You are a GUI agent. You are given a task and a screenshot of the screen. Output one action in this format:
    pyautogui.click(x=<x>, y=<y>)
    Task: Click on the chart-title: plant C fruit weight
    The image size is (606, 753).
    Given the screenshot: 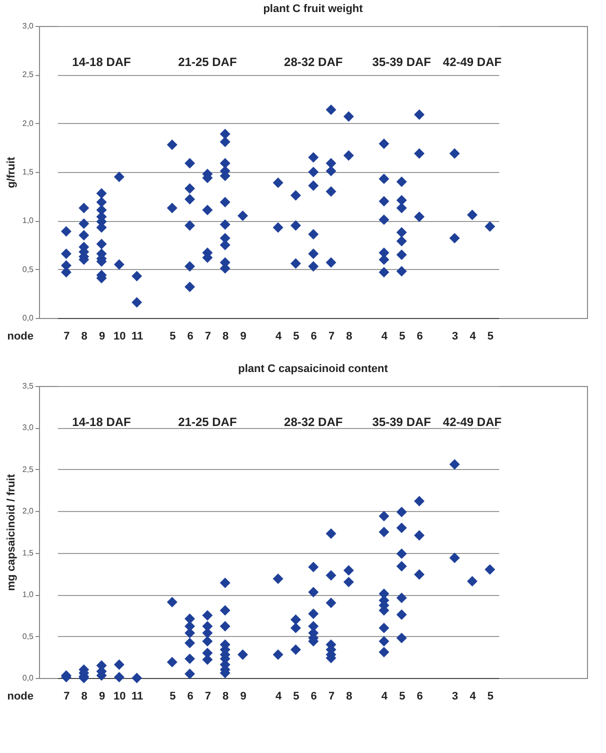 What is the action you would take?
    pyautogui.click(x=313, y=9)
    